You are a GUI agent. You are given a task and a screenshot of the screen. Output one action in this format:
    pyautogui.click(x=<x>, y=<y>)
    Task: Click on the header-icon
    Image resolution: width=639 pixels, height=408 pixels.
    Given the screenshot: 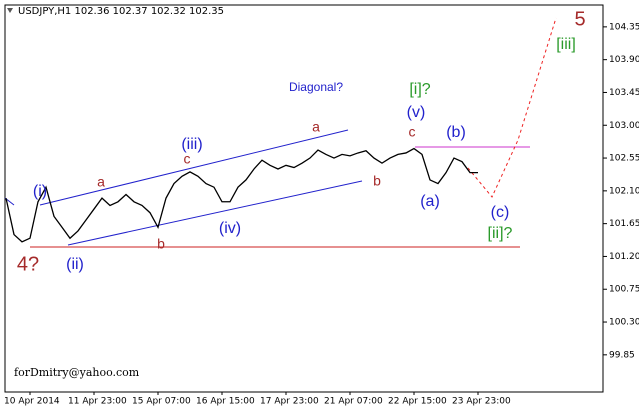 What is the action you would take?
    pyautogui.click(x=10, y=10)
    